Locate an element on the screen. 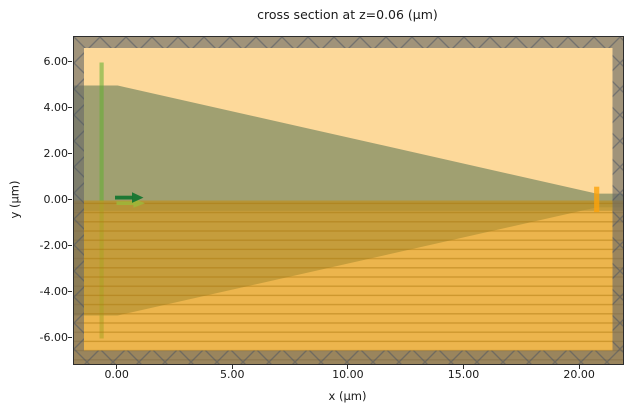  y-tick-label-5: -4.00 is located at coordinates (53, 291).